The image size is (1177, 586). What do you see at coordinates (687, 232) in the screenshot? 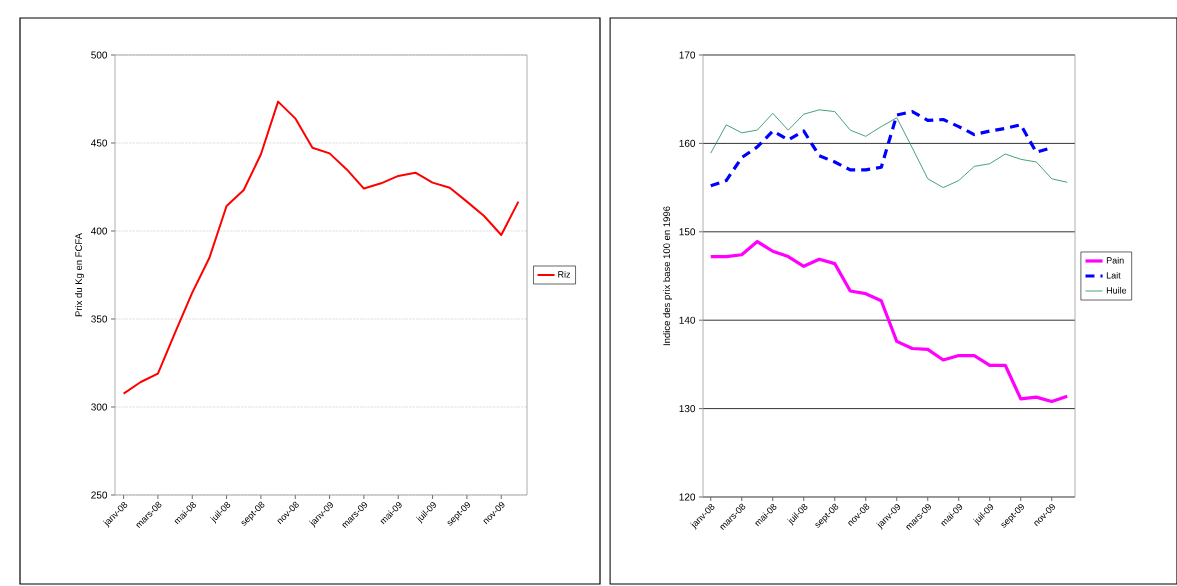
I see `y-tick-label: 150` at bounding box center [687, 232].